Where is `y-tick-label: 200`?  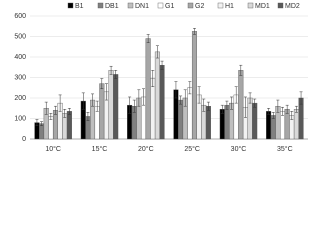
y-tick-label: 200 is located at coordinates (20, 98).